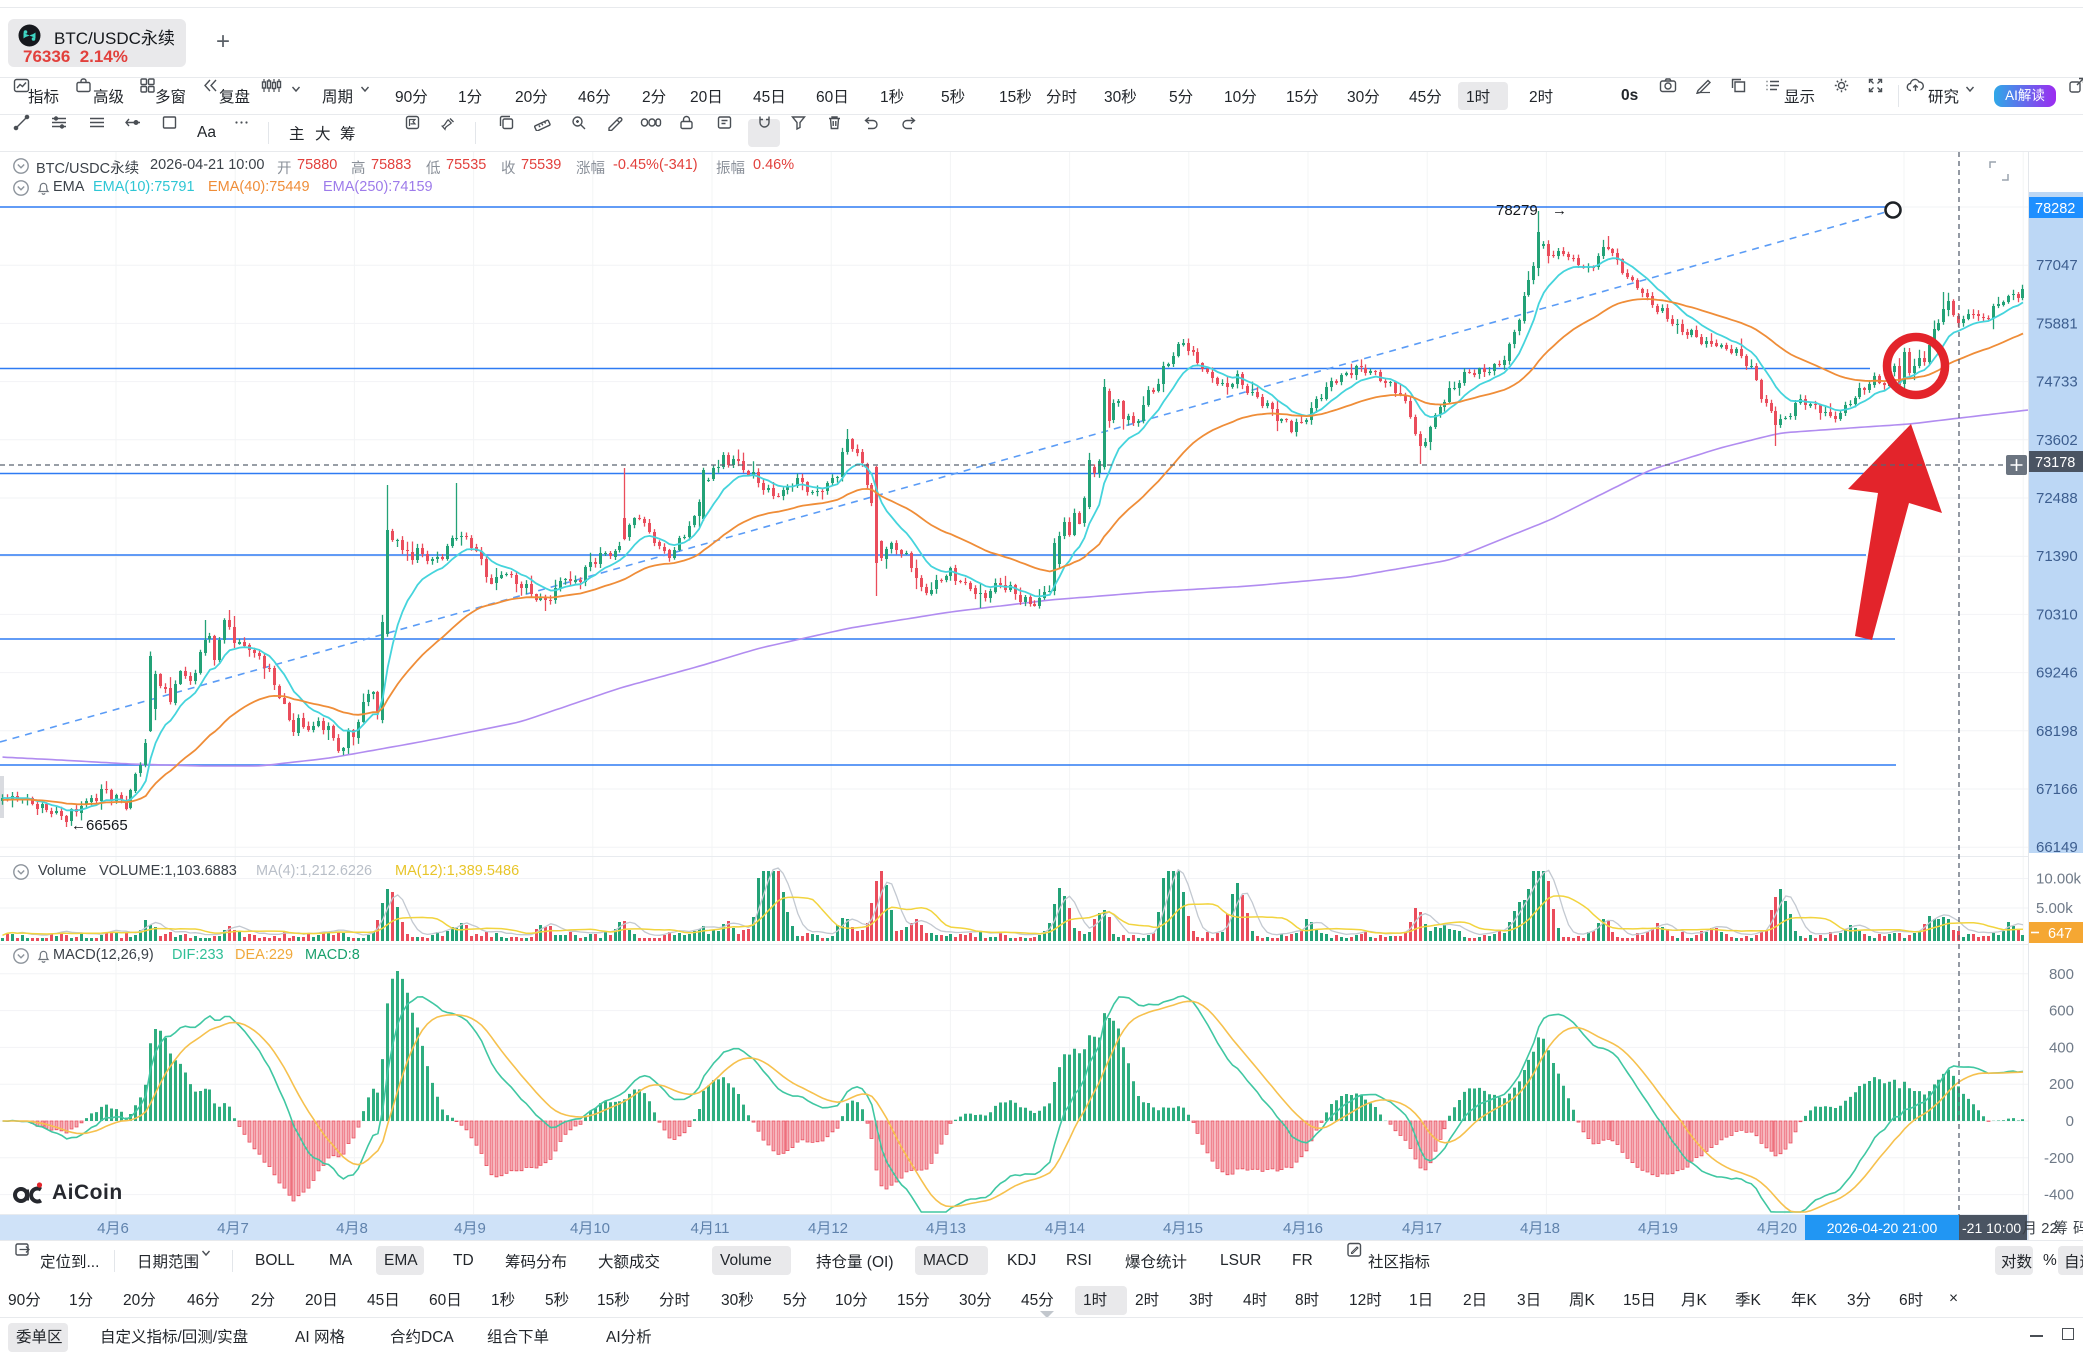 The width and height of the screenshot is (2083, 1354). Describe the element at coordinates (1422, 1228) in the screenshot. I see `svg-text: 4月17` at that location.